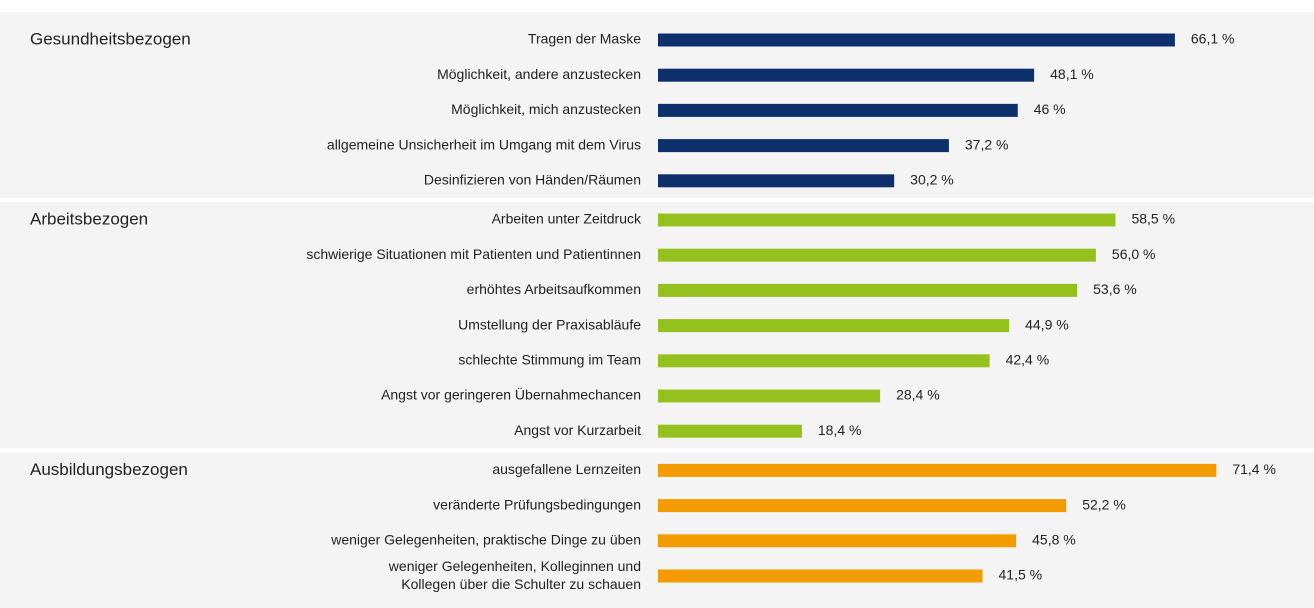 The height and width of the screenshot is (608, 1314). What do you see at coordinates (1072, 74) in the screenshot?
I see `value-label: 48,1 %` at bounding box center [1072, 74].